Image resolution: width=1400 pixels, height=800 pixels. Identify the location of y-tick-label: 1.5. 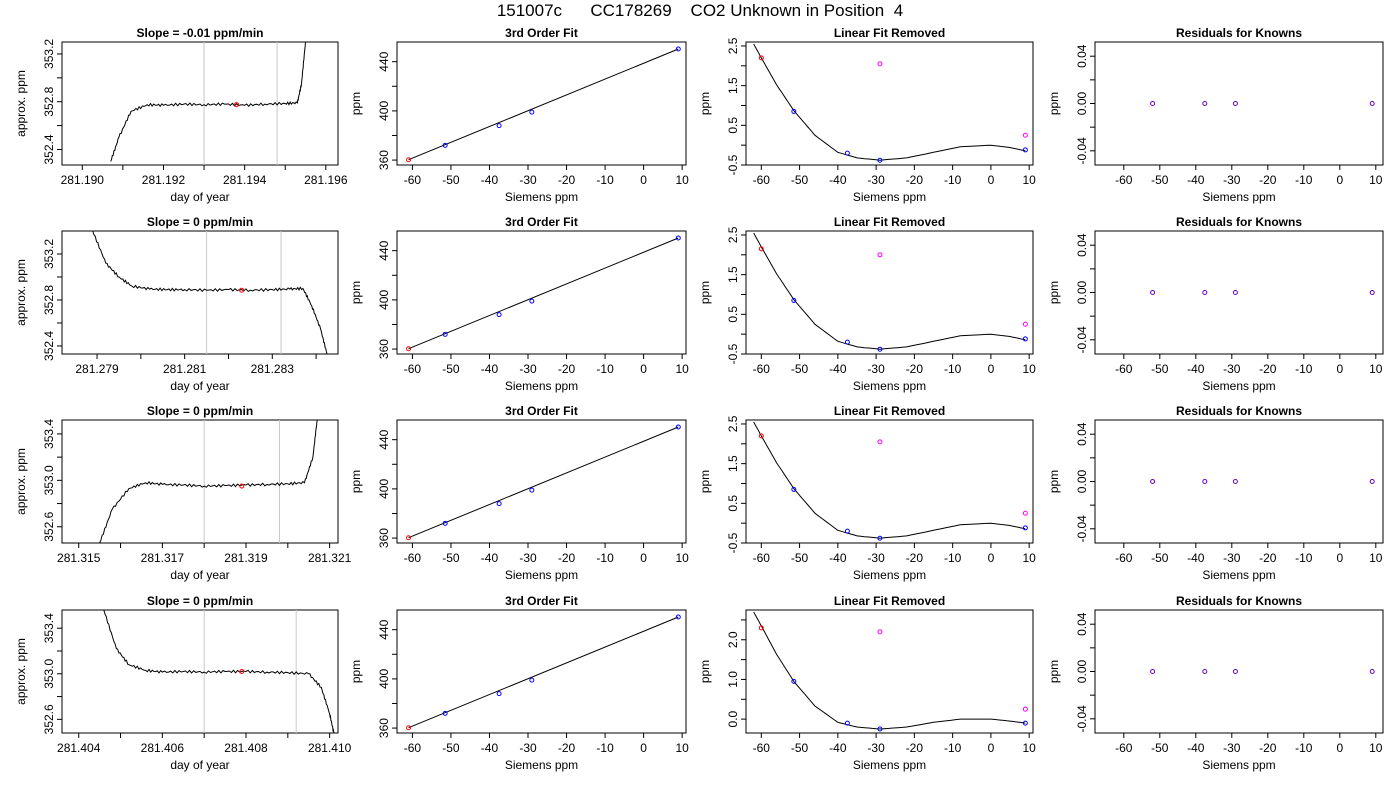
(733, 463).